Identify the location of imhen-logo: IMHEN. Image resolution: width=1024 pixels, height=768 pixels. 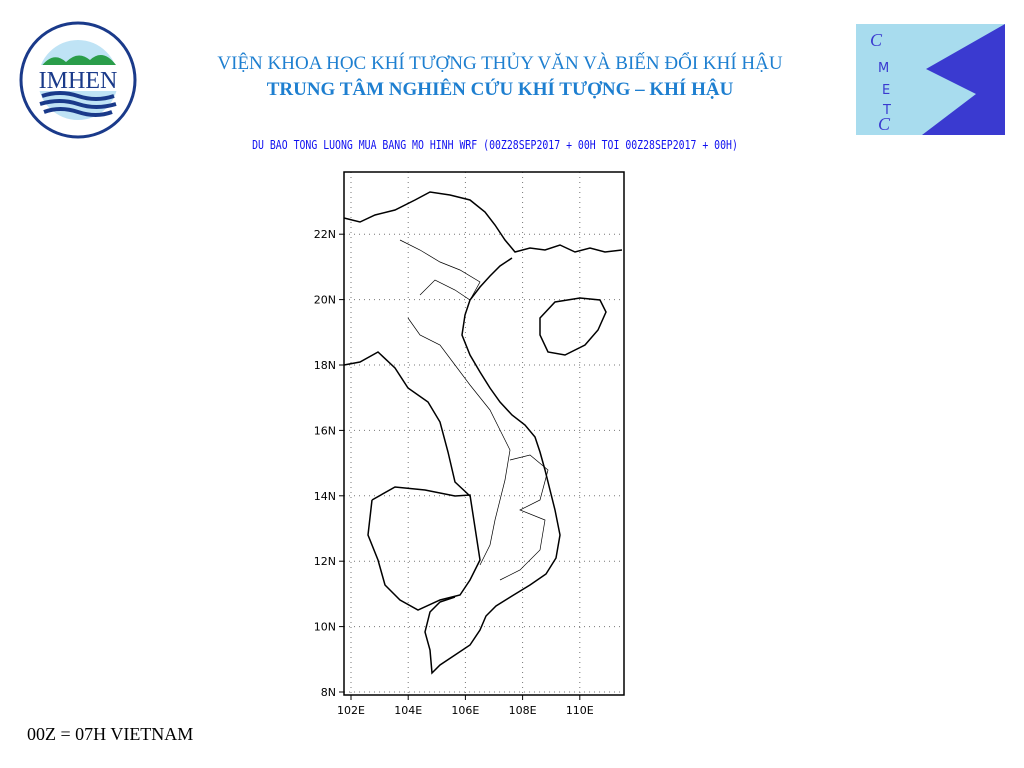
(78, 80).